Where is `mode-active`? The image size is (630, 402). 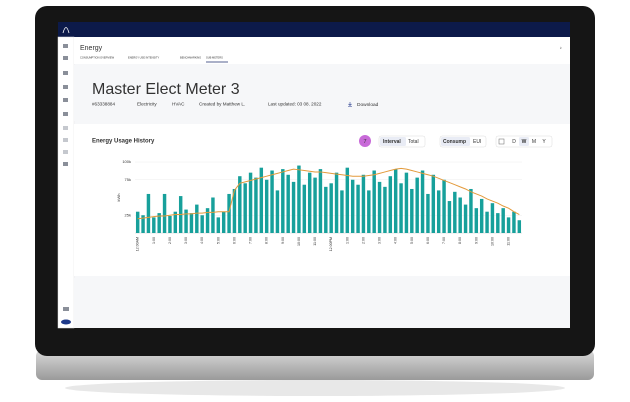 mode-active is located at coordinates (393, 141).